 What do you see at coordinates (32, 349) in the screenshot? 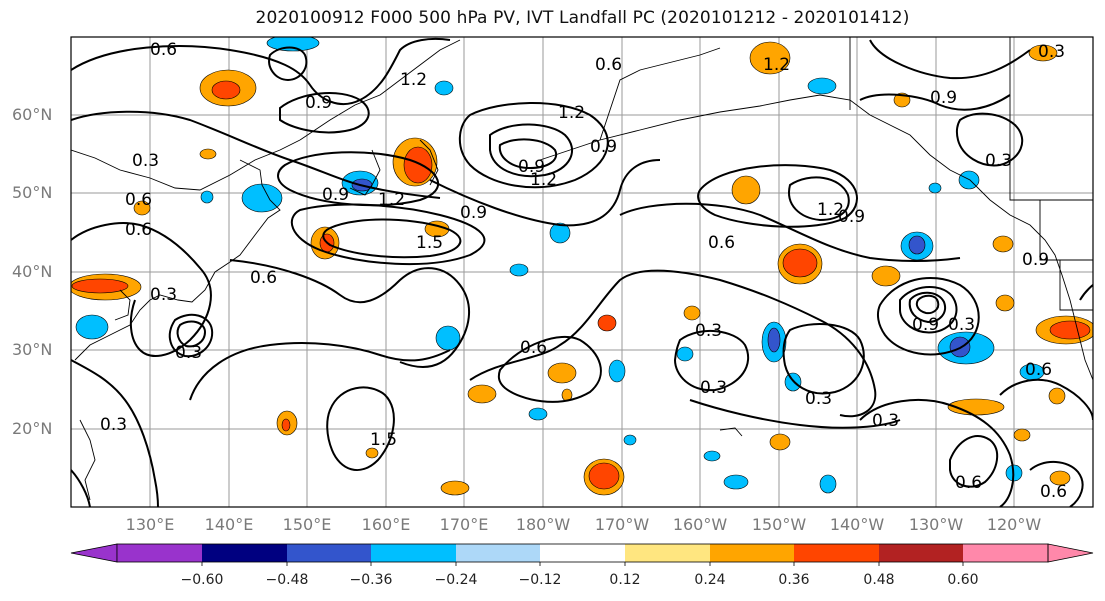
I see `lat-label: 30°N` at bounding box center [32, 349].